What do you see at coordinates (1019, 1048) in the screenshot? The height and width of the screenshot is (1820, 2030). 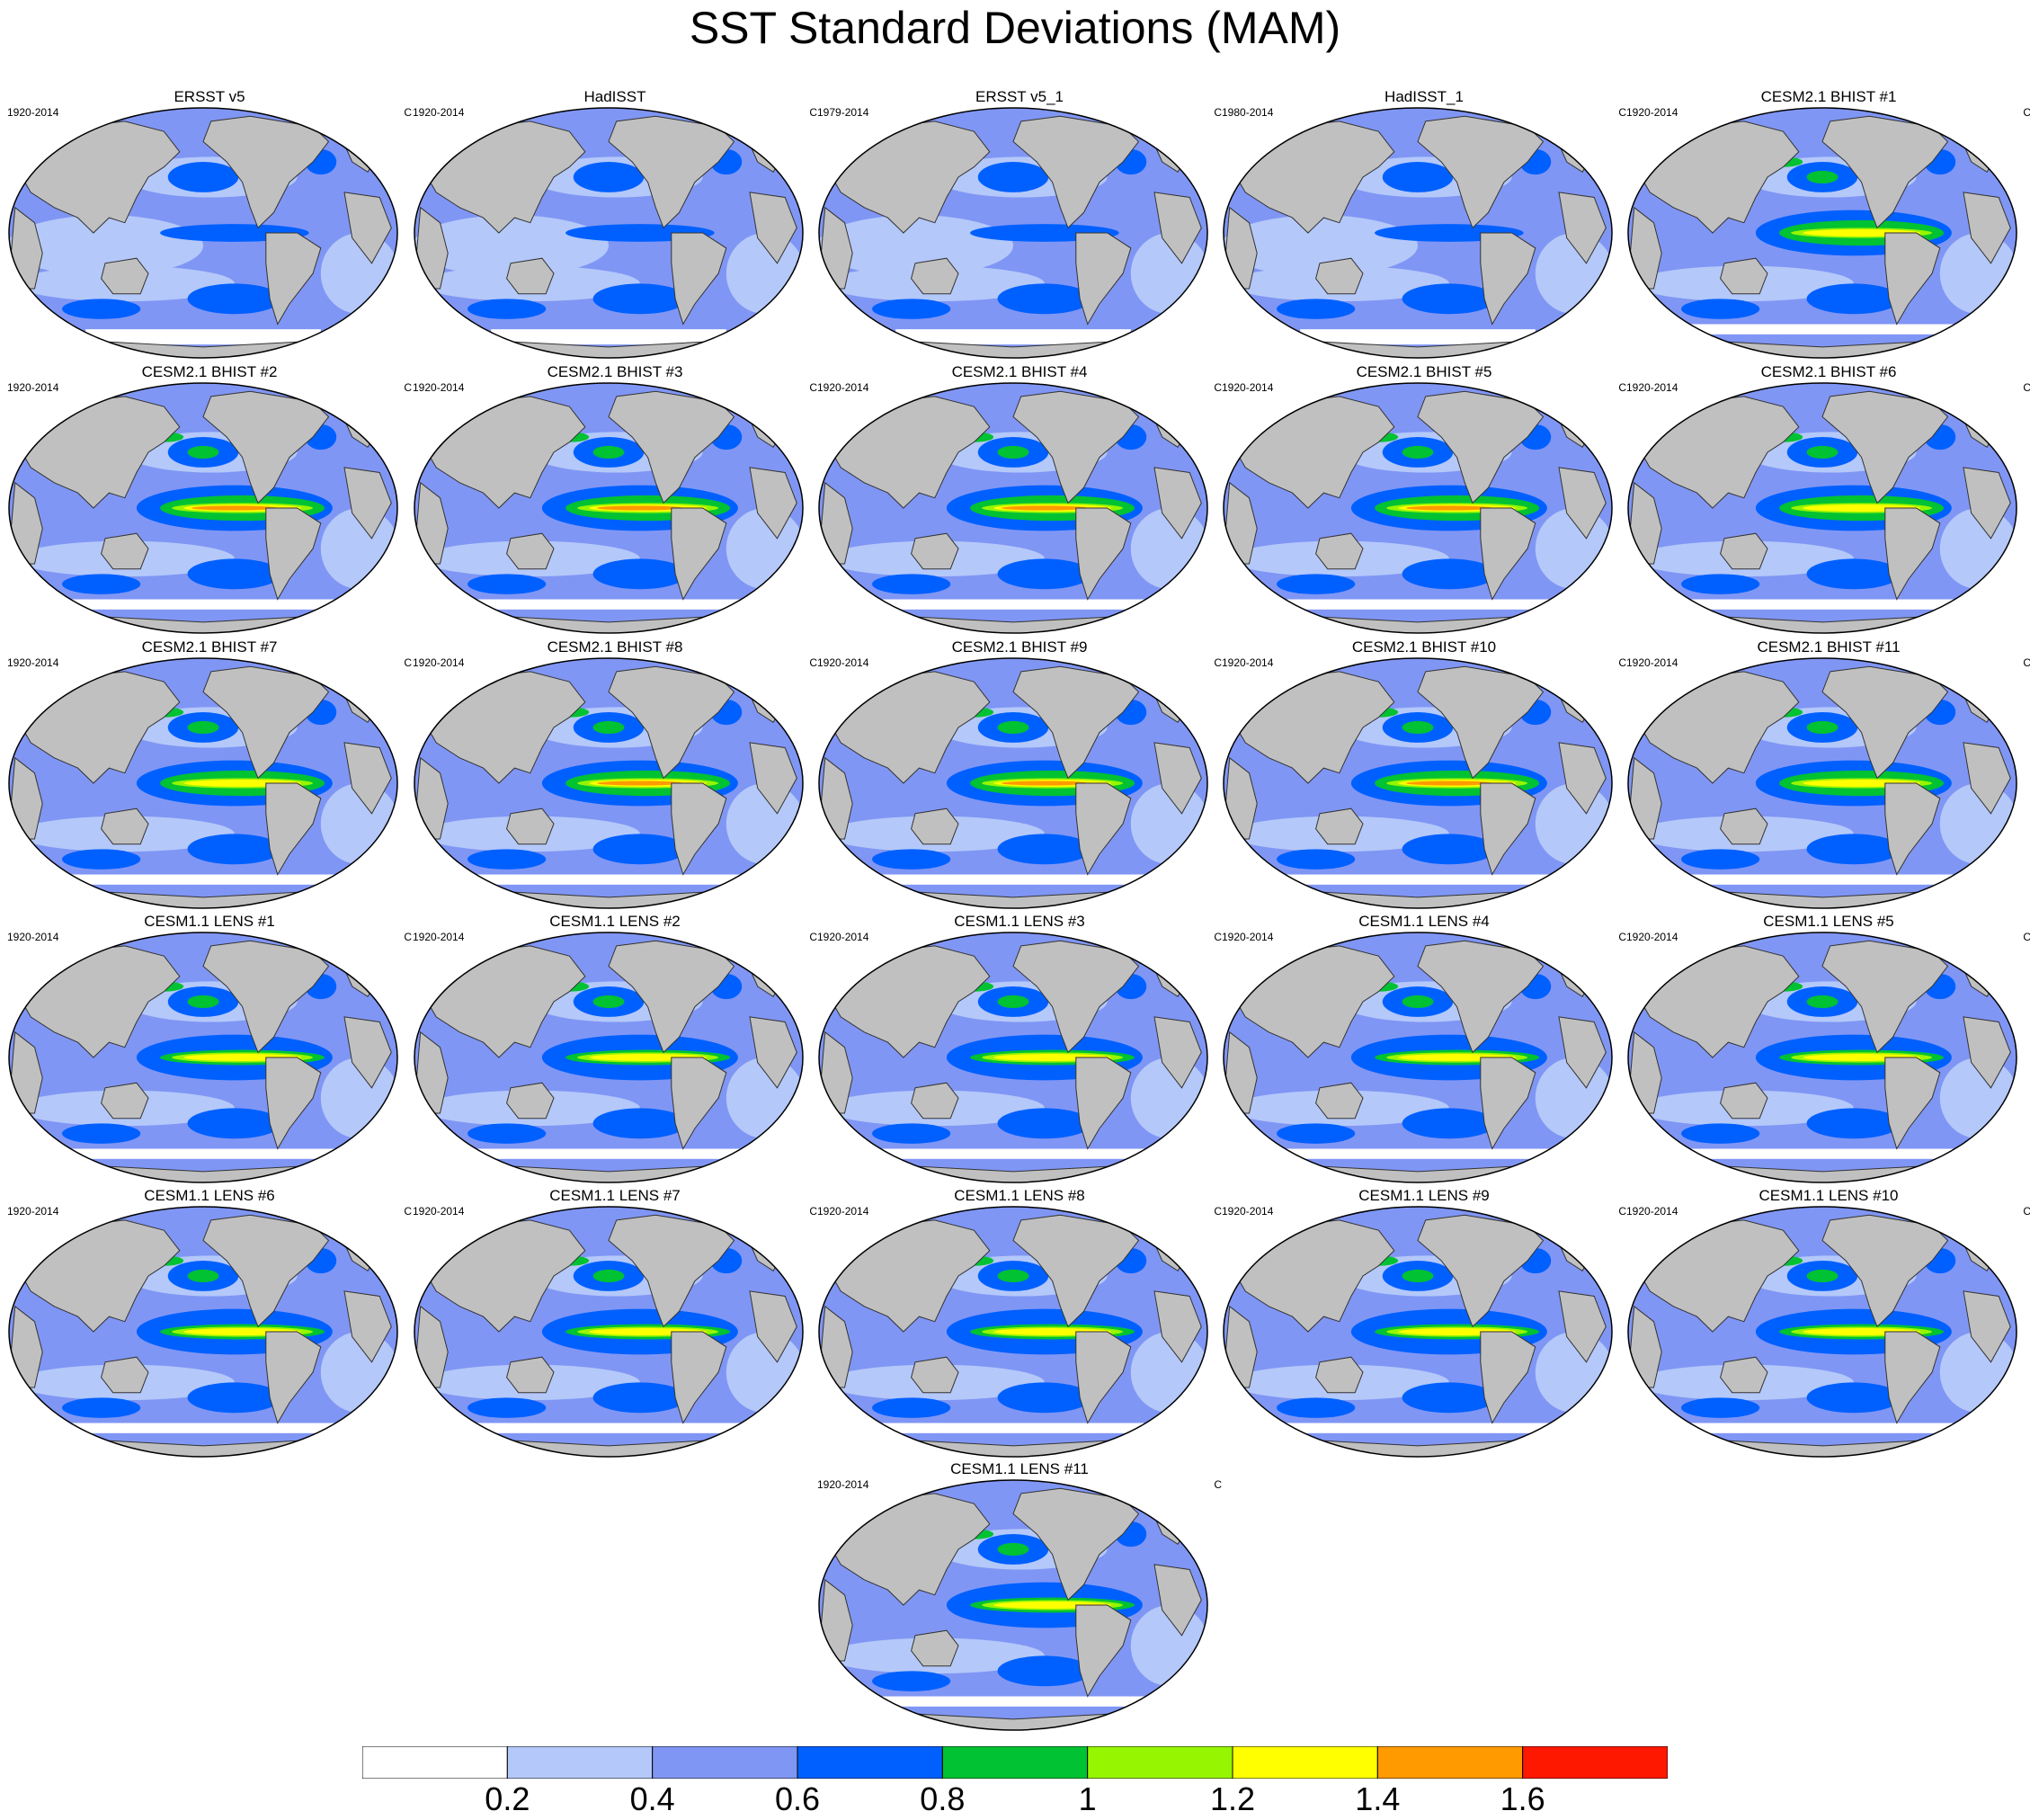 I see `map-panel: CESM1.1 LENS #3 1920-2014 C` at bounding box center [1019, 1048].